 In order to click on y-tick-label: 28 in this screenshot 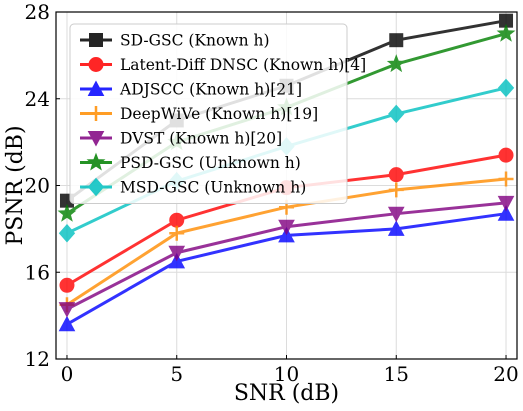, I will do `click(37, 12)`.